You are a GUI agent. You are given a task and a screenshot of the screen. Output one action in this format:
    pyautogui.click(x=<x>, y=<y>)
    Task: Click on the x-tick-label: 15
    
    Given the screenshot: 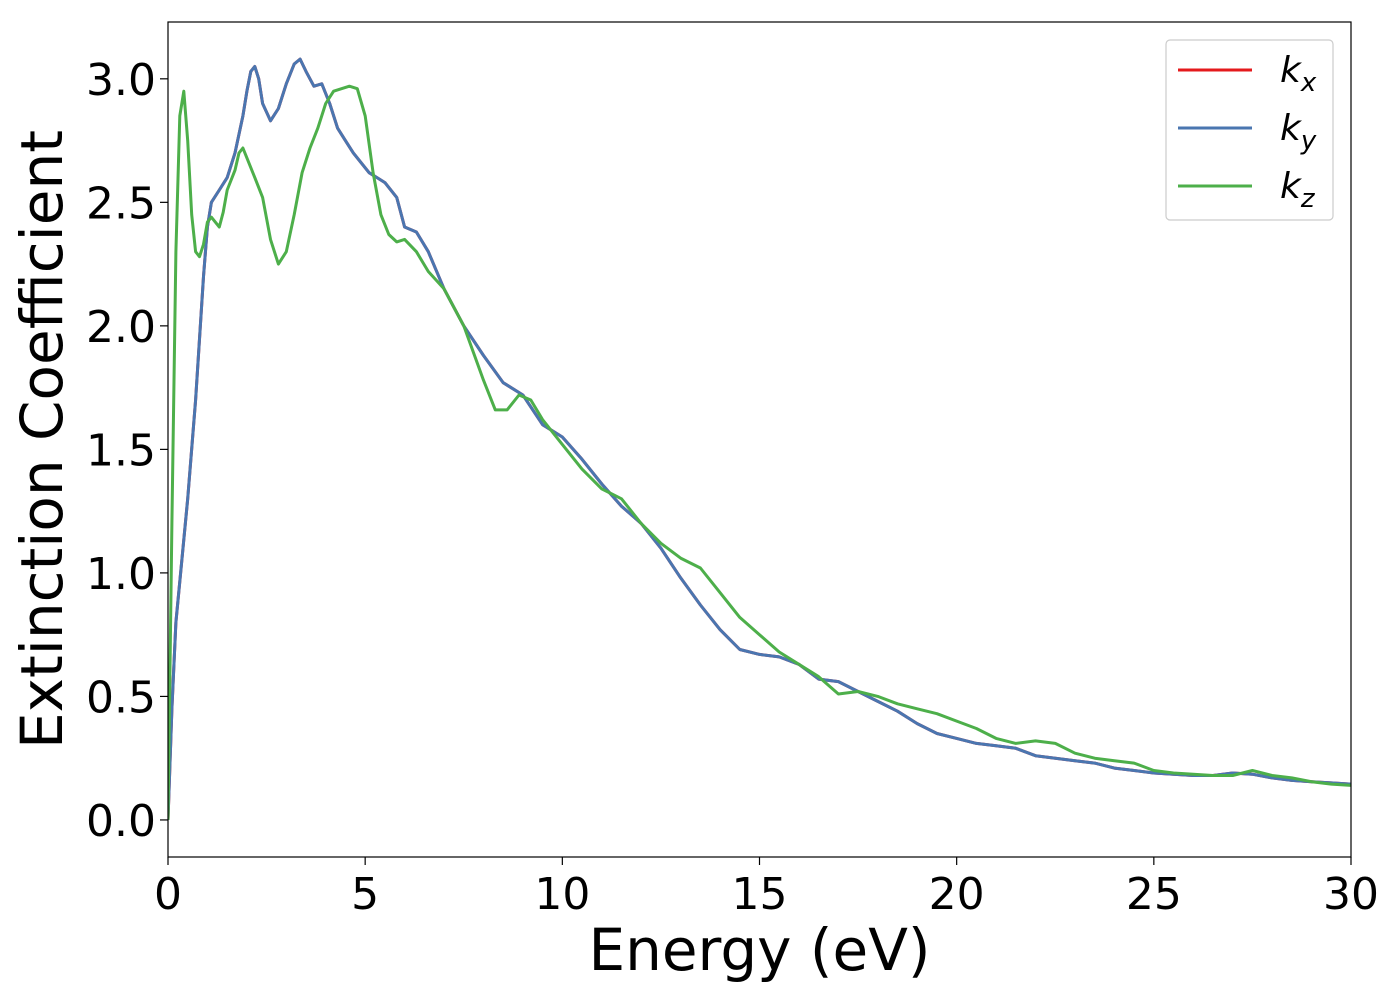 What is the action you would take?
    pyautogui.click(x=760, y=894)
    